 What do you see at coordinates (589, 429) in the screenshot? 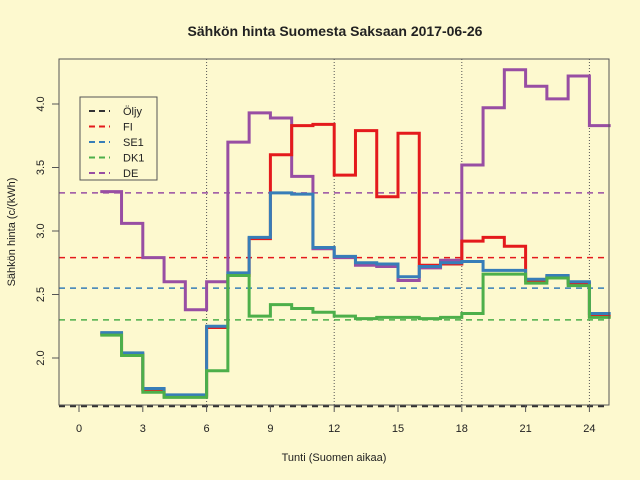
I see `x-tick-label: 24` at bounding box center [589, 429].